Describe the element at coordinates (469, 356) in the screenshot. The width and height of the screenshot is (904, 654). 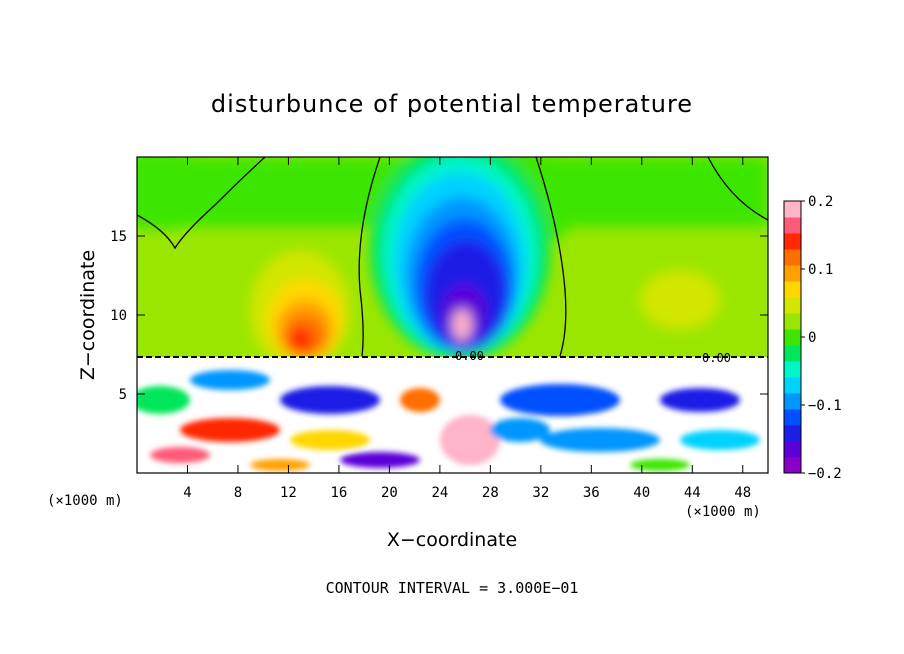
I see `contour-label-1: 0.00` at that location.